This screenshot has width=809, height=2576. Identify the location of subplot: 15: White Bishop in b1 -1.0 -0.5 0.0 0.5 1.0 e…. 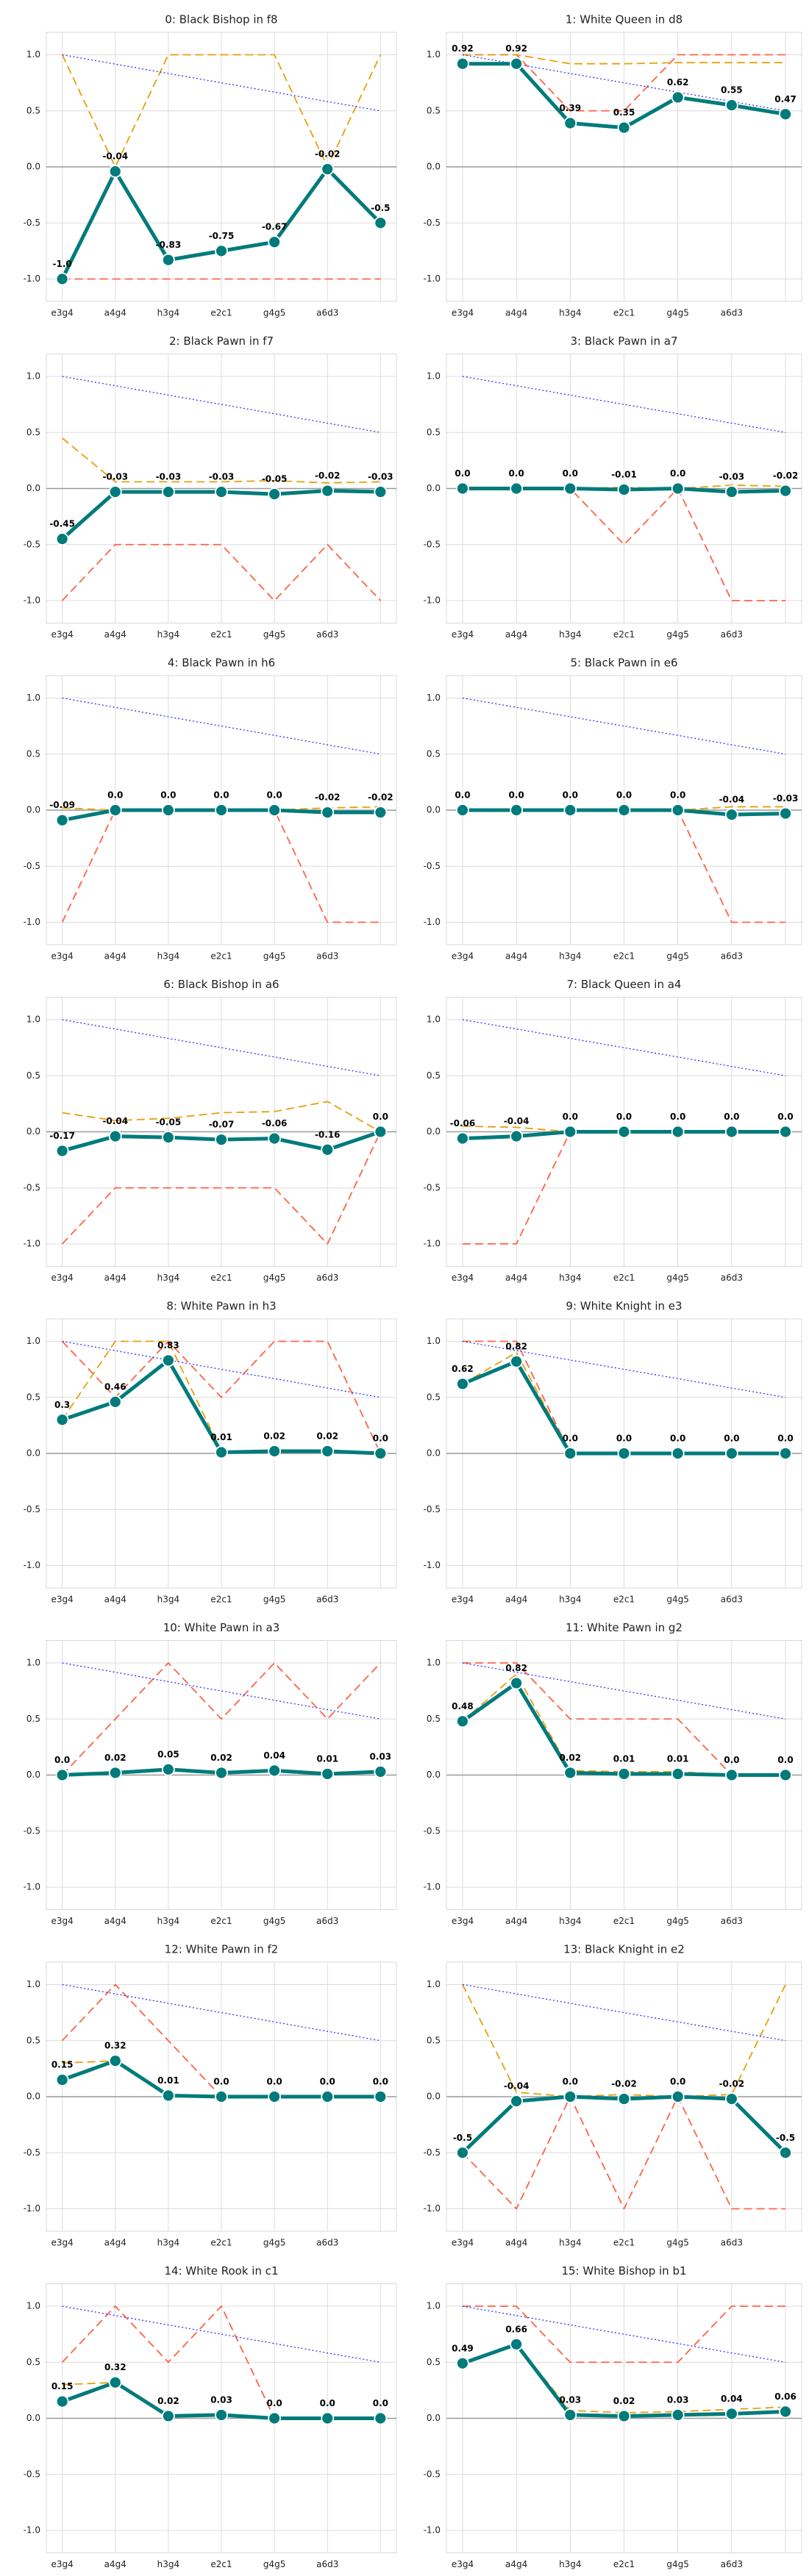
(613, 2416).